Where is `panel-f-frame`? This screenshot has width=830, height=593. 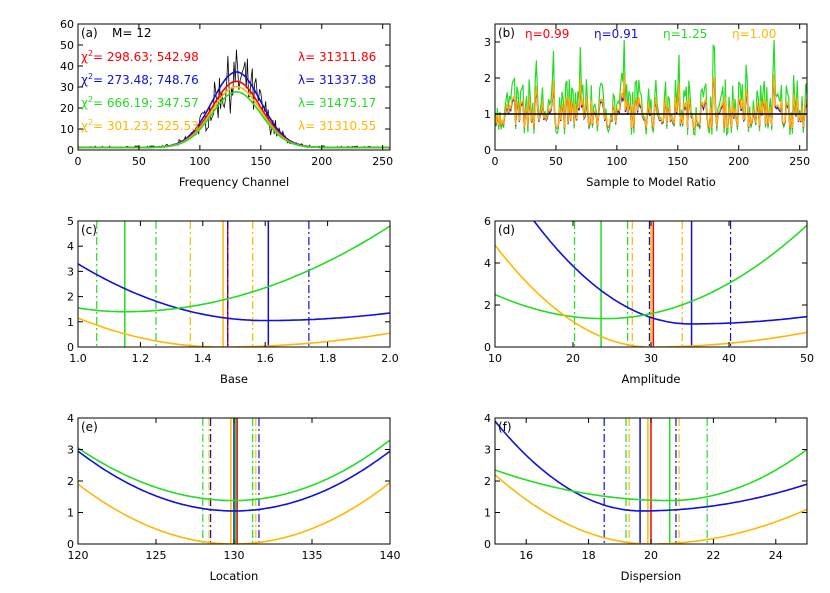
panel-f-frame is located at coordinates (651, 481).